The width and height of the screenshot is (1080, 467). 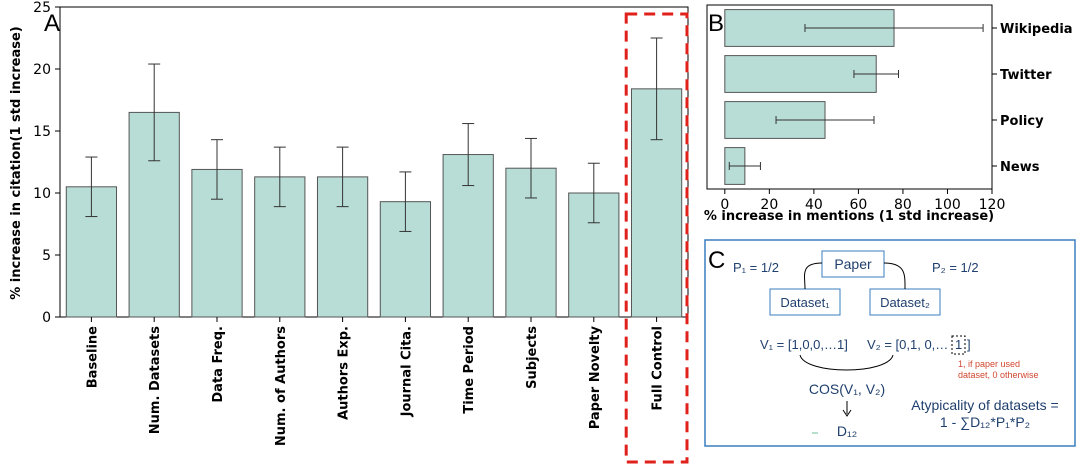 I want to click on panel-a-y-tick-label: 25, so click(x=42, y=8).